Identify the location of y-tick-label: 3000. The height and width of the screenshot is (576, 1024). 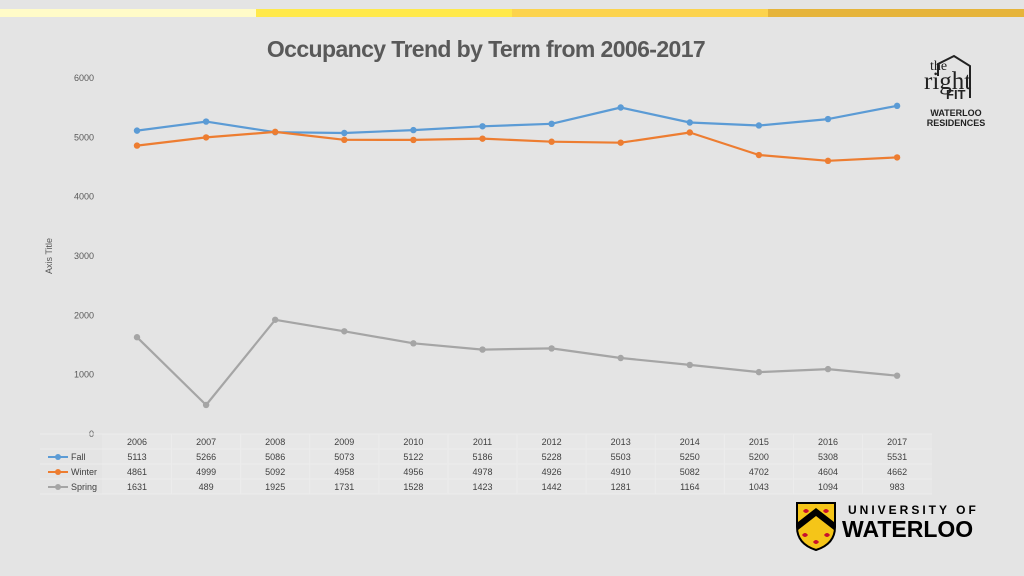
(84, 256).